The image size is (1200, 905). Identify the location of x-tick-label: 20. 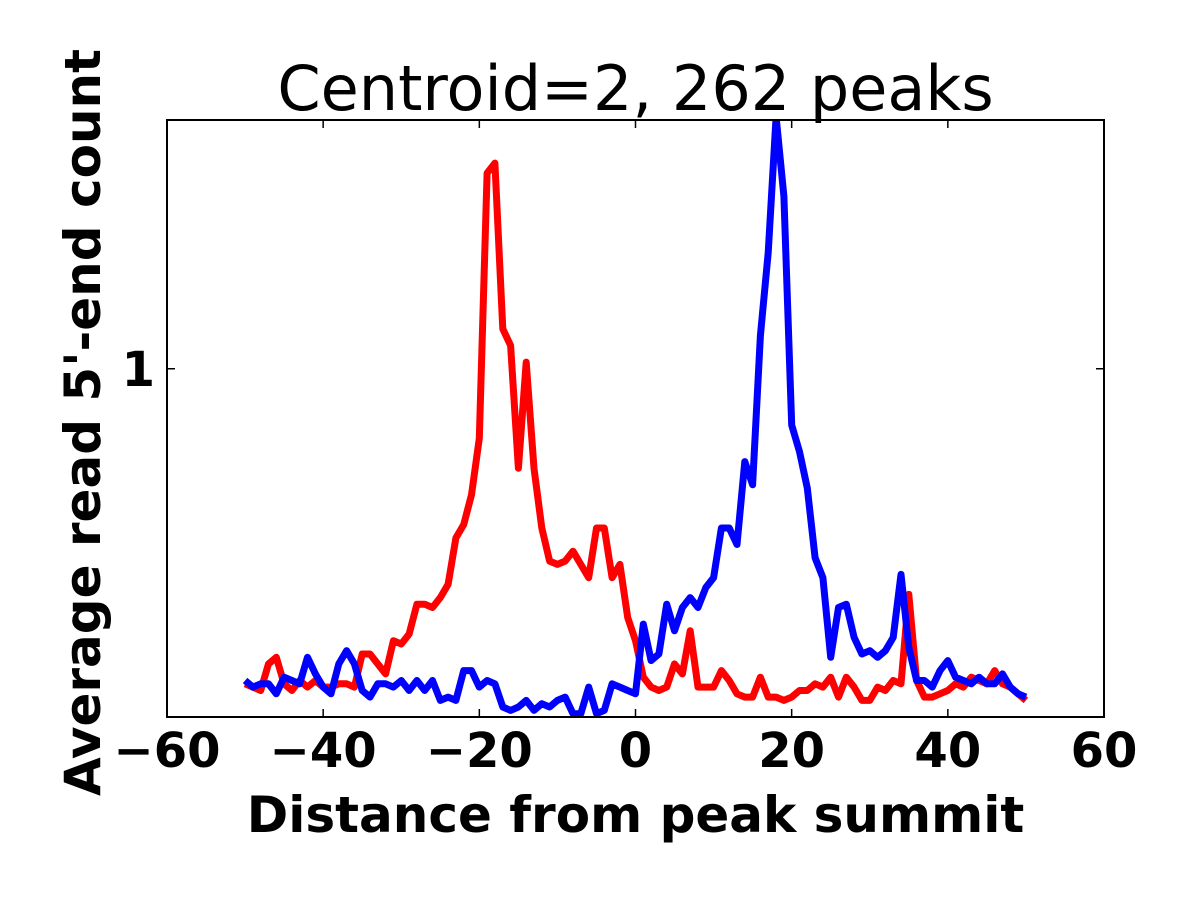
(791, 751).